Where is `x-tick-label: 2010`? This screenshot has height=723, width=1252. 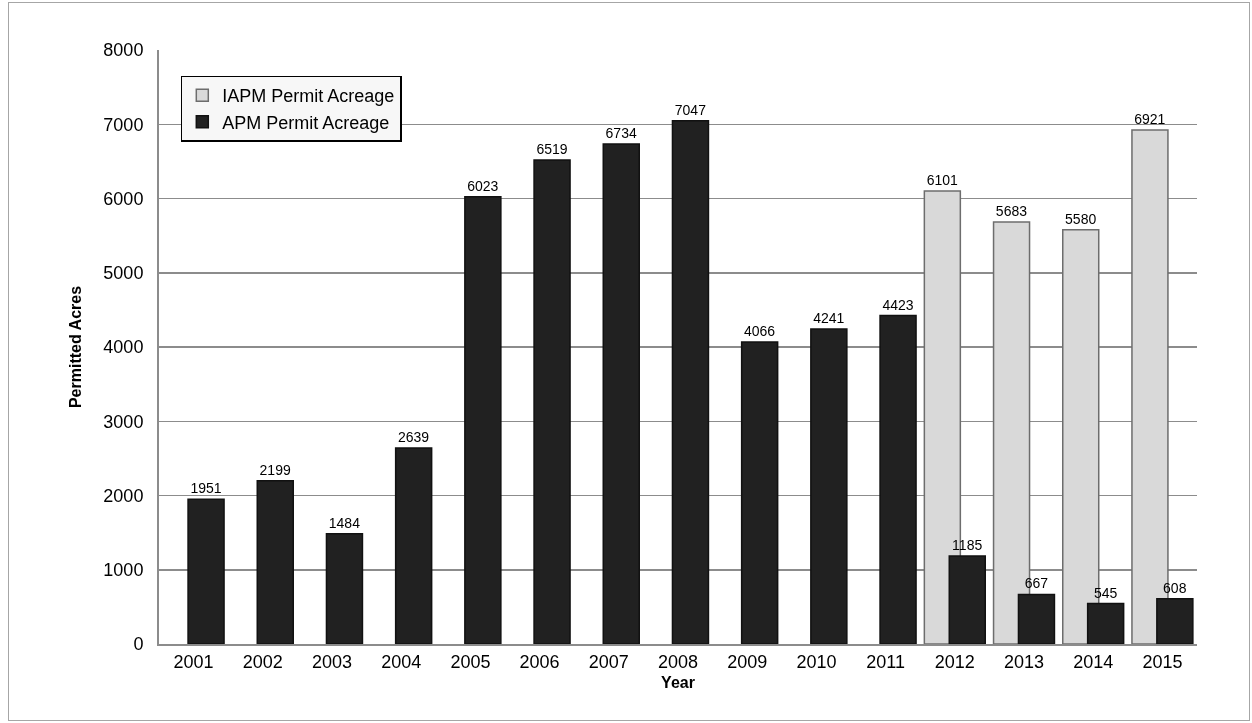
x-tick-label: 2010 is located at coordinates (816, 661).